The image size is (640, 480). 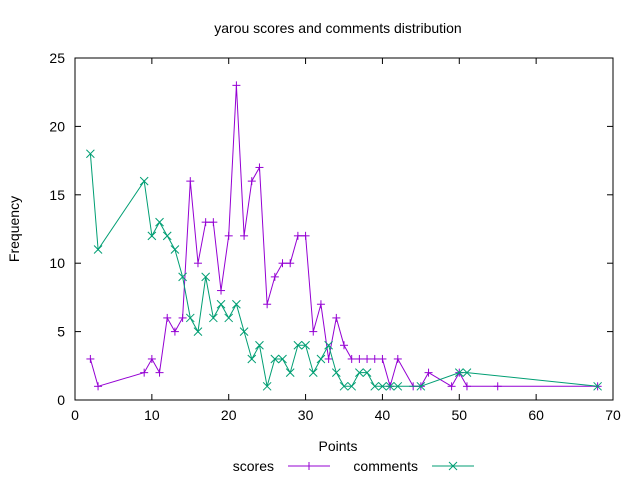 What do you see at coordinates (613, 415) in the screenshot?
I see `x-tick-label: 70` at bounding box center [613, 415].